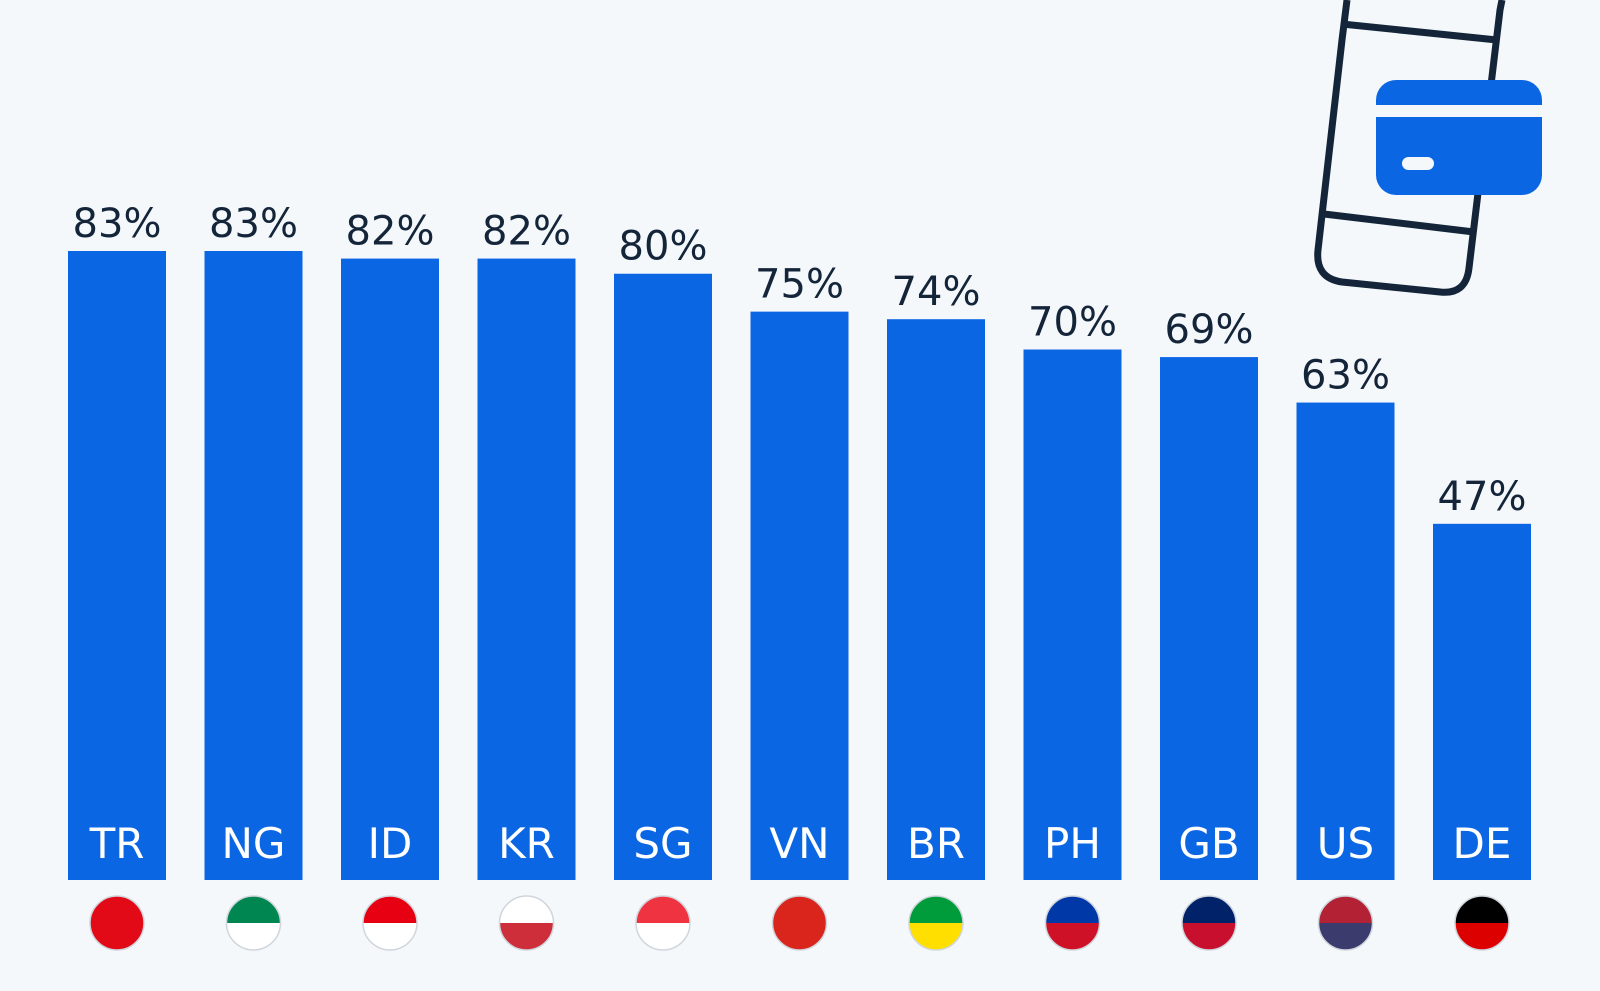 The width and height of the screenshot is (1600, 991). What do you see at coordinates (1345, 843) in the screenshot?
I see `category-label: US` at bounding box center [1345, 843].